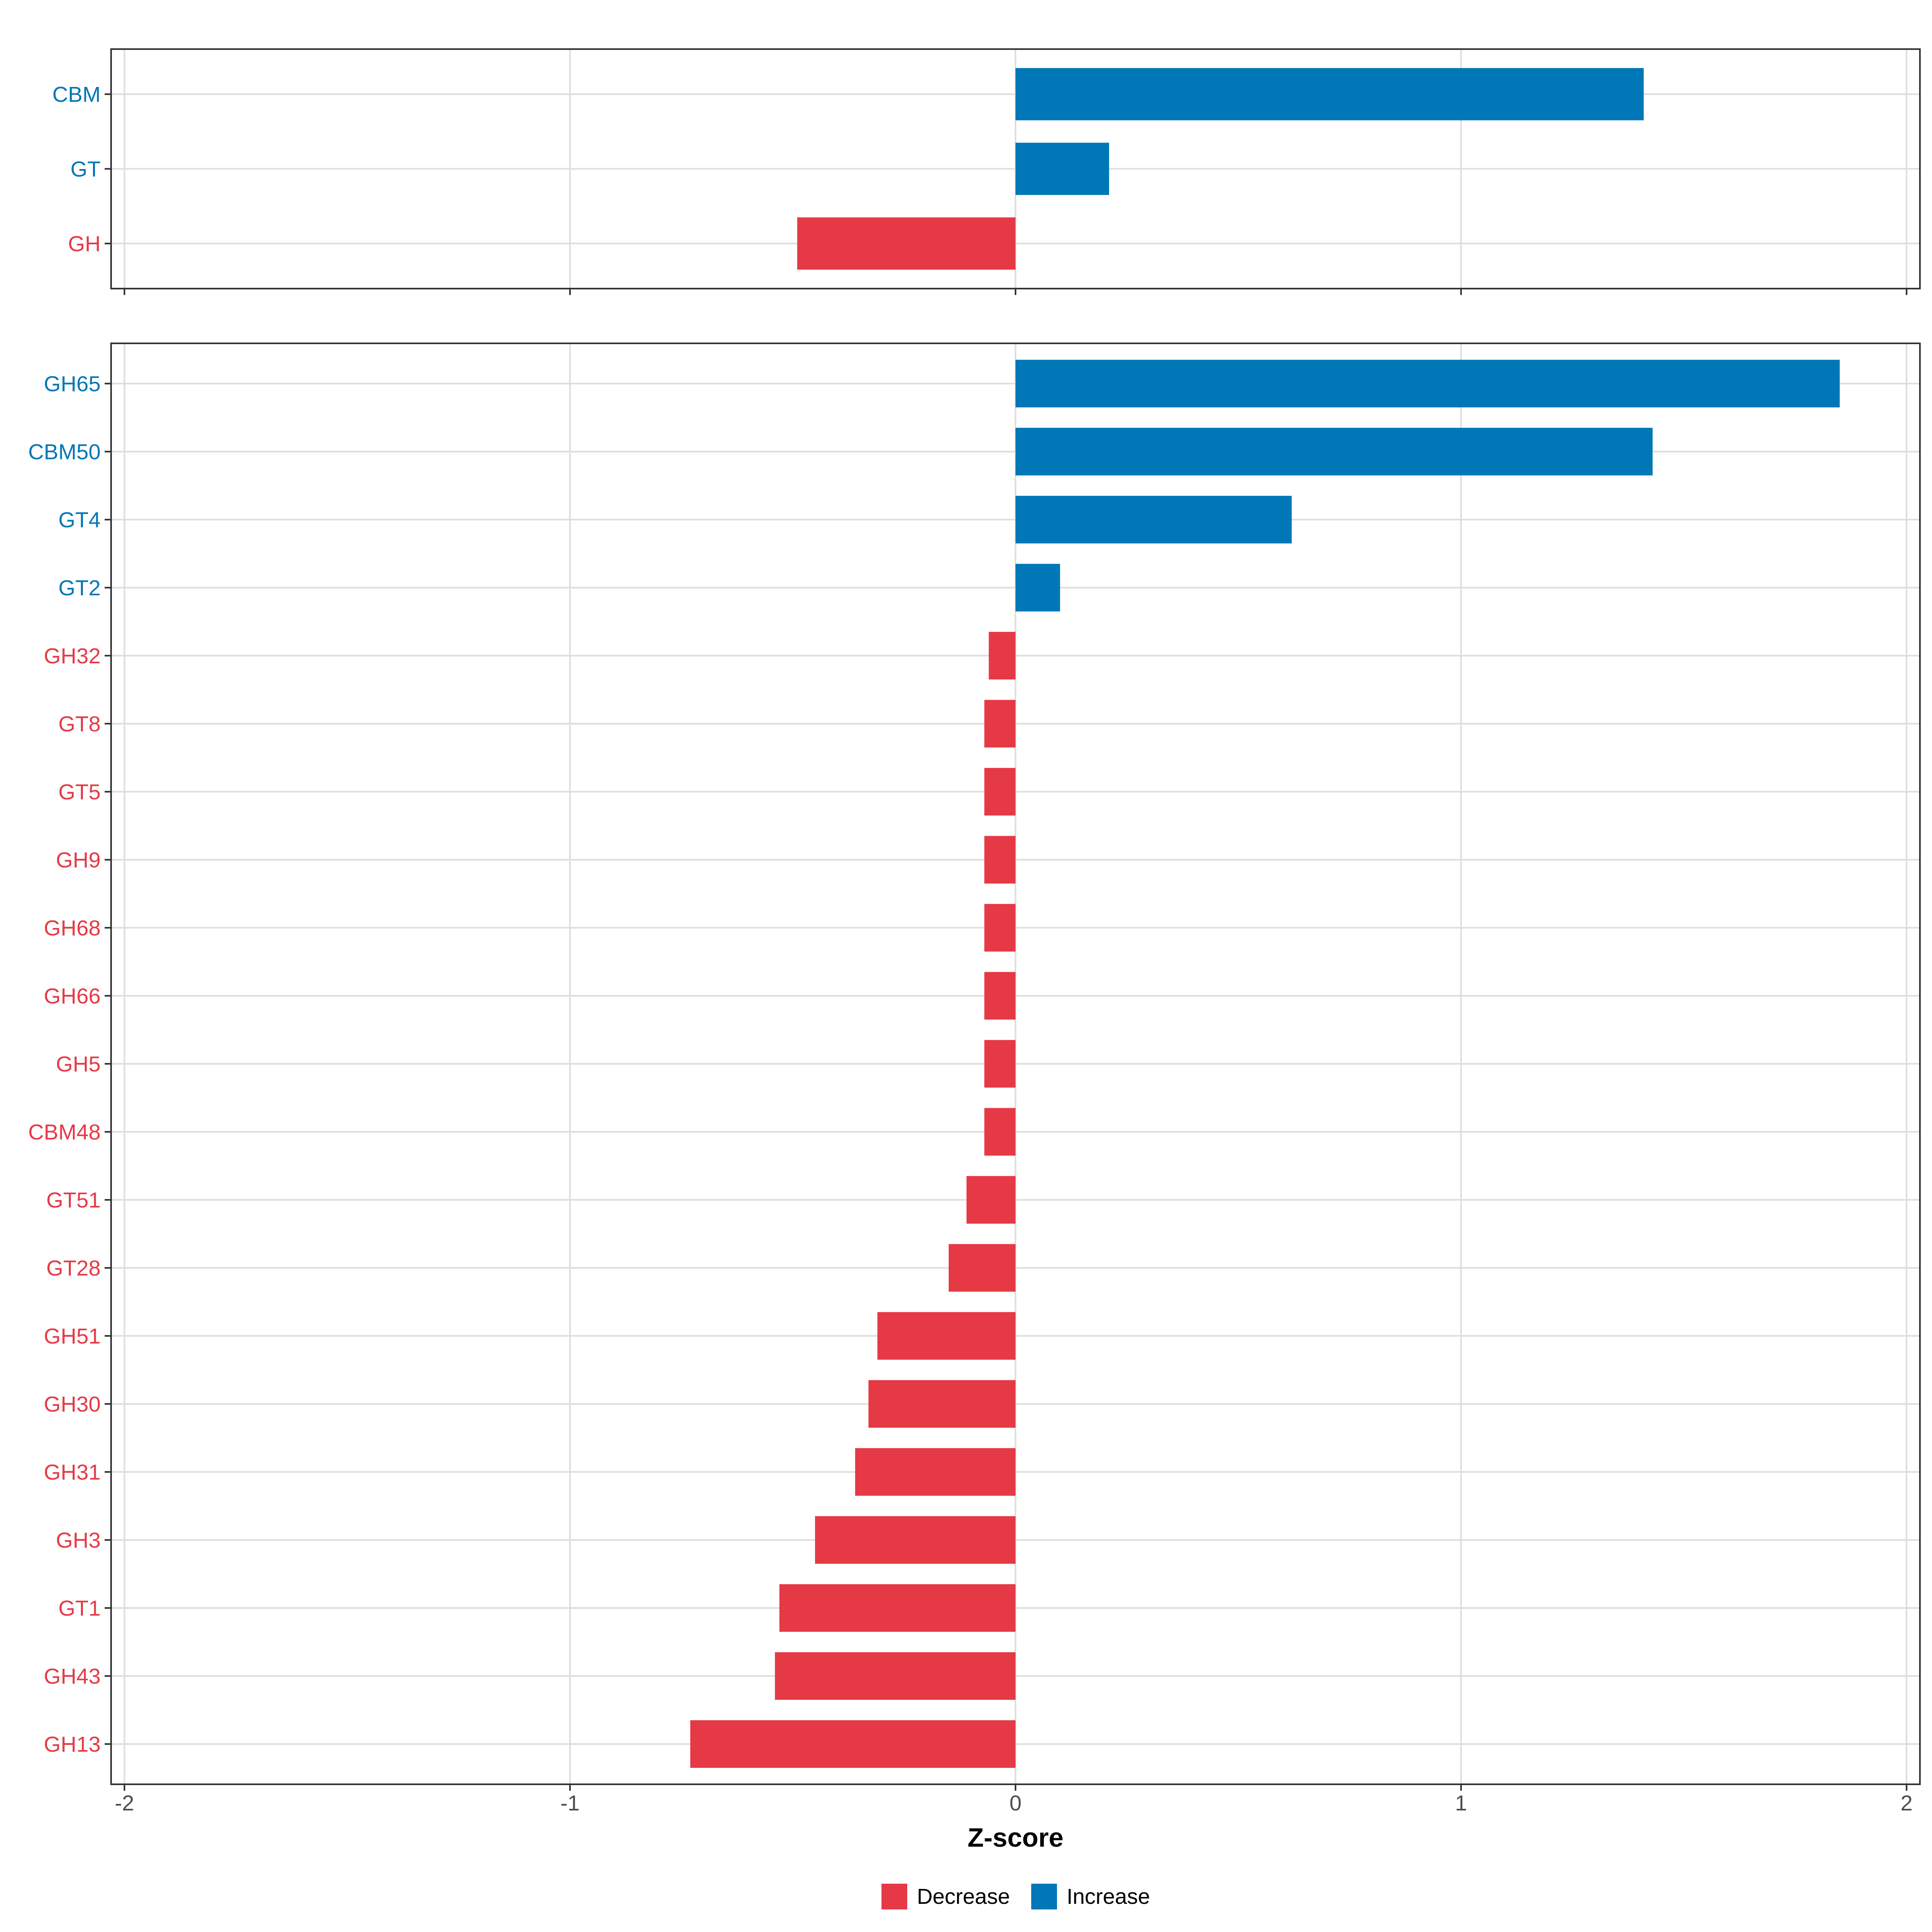 The height and width of the screenshot is (1932, 1932). Describe the element at coordinates (894, 1896) in the screenshot. I see `legend-key-decrease` at that location.